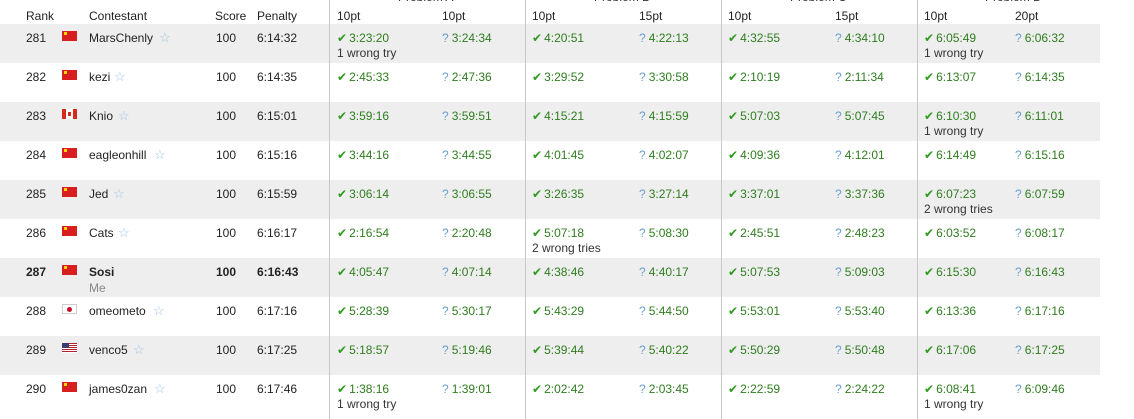 Image resolution: width=1134 pixels, height=419 pixels. Describe the element at coordinates (754, 194) in the screenshot. I see `solved-cell: ✔ 3:37:01` at that location.